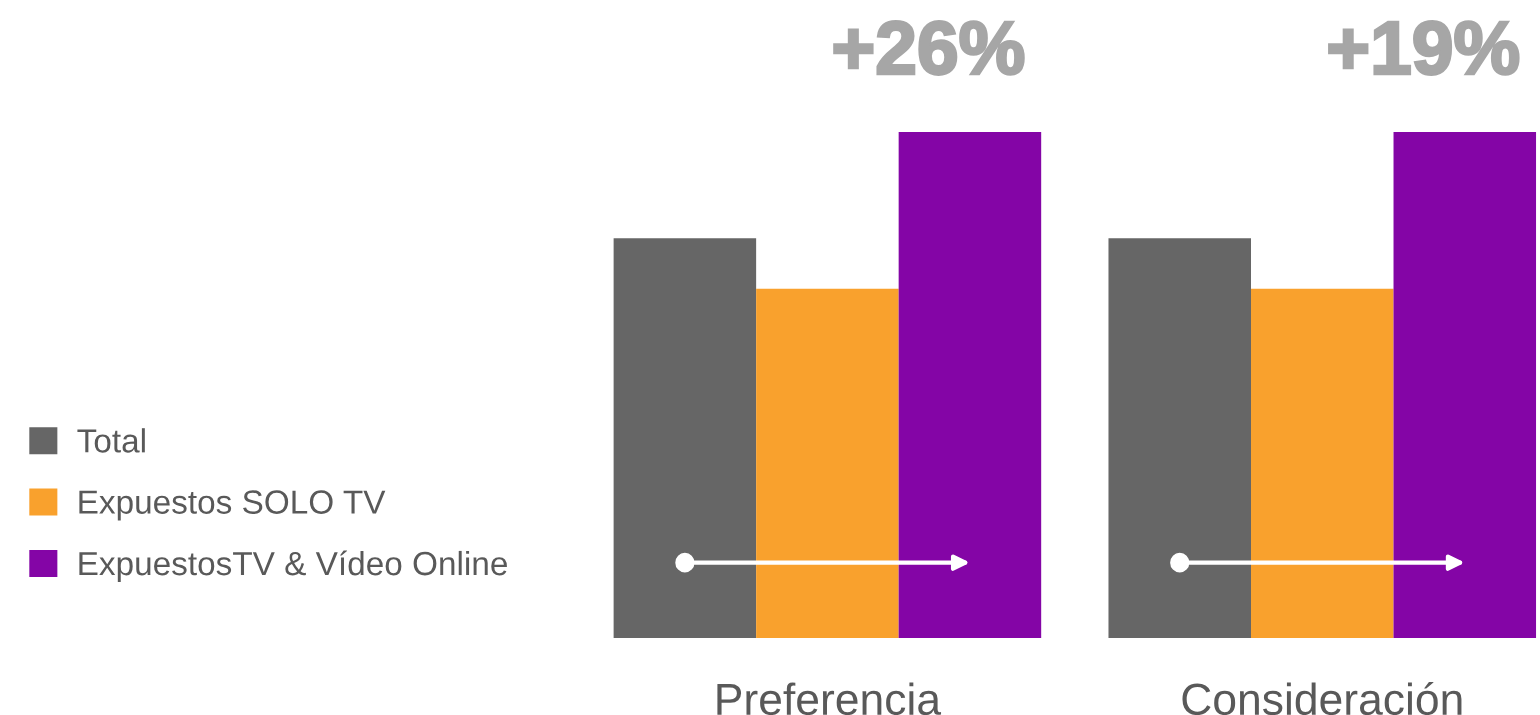 Image resolution: width=1540 pixels, height=715 pixels. What do you see at coordinates (829, 698) in the screenshot?
I see `x-tick-label: Preferencia` at bounding box center [829, 698].